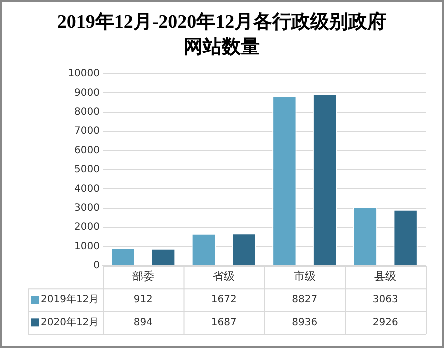 The image size is (444, 348). Describe the element at coordinates (87, 228) in the screenshot. I see `y-tick-label: 2000` at that location.